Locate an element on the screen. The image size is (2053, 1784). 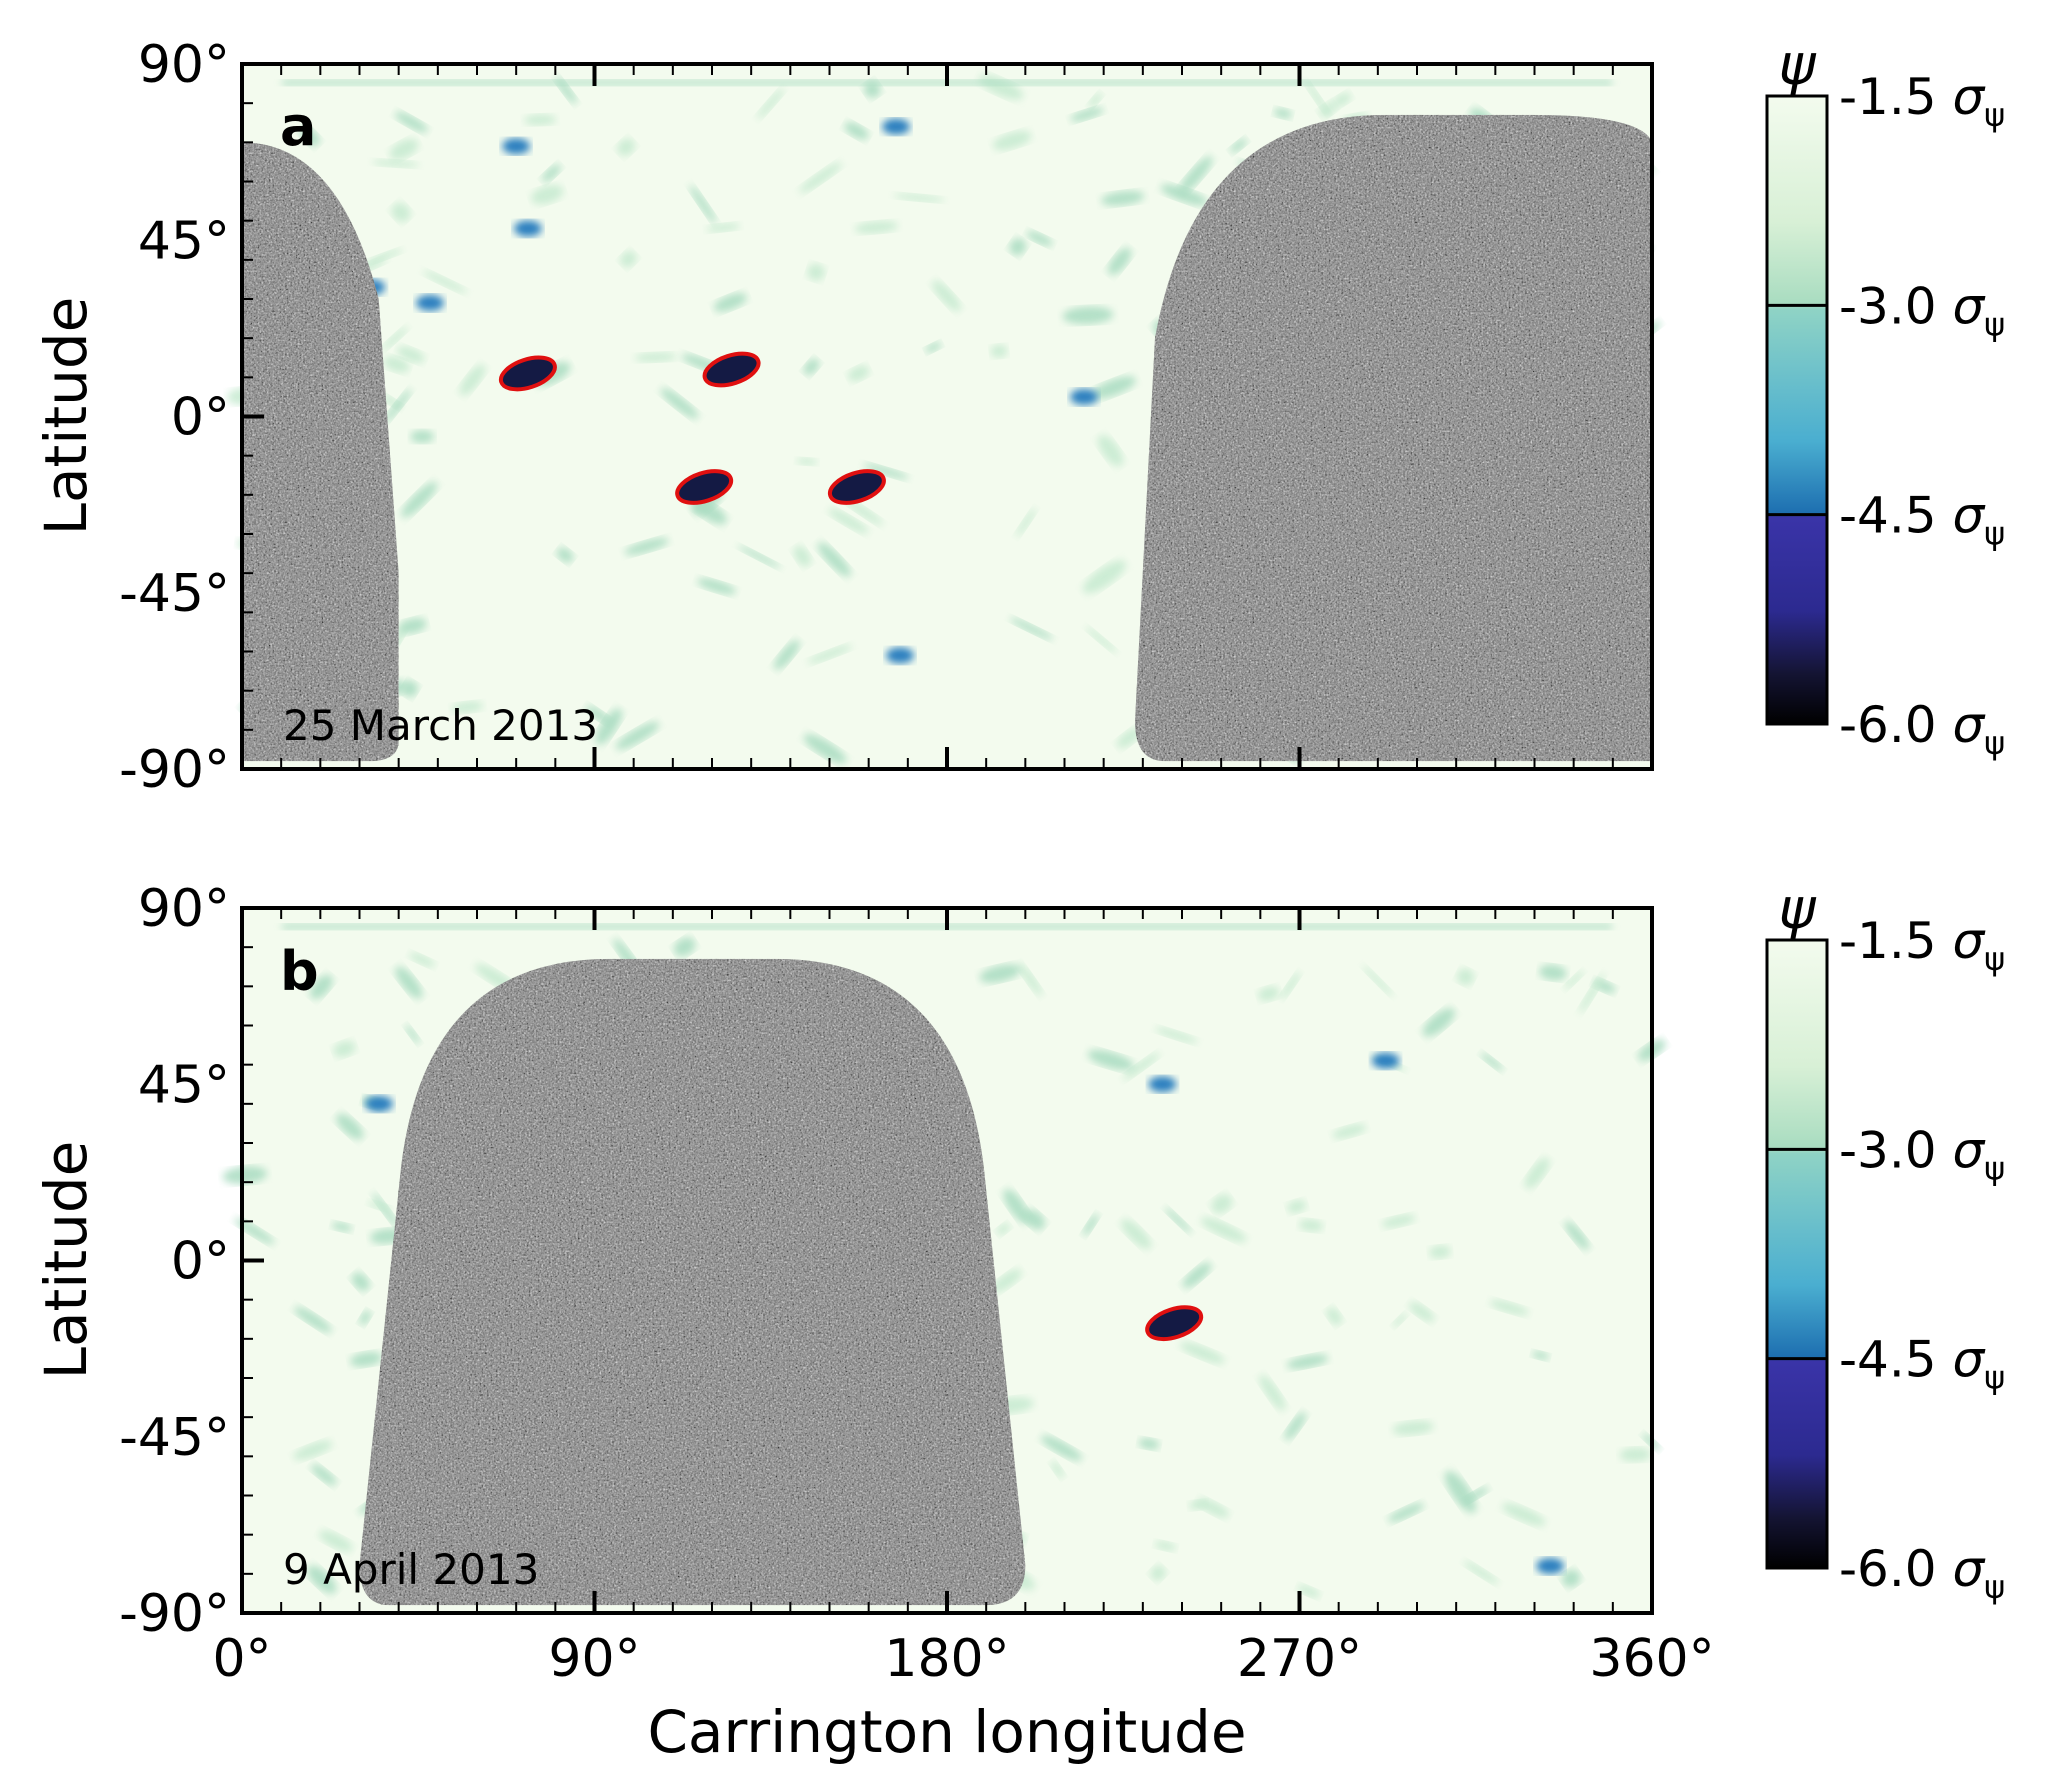
y-tick-label: -45° is located at coordinates (174, 594).